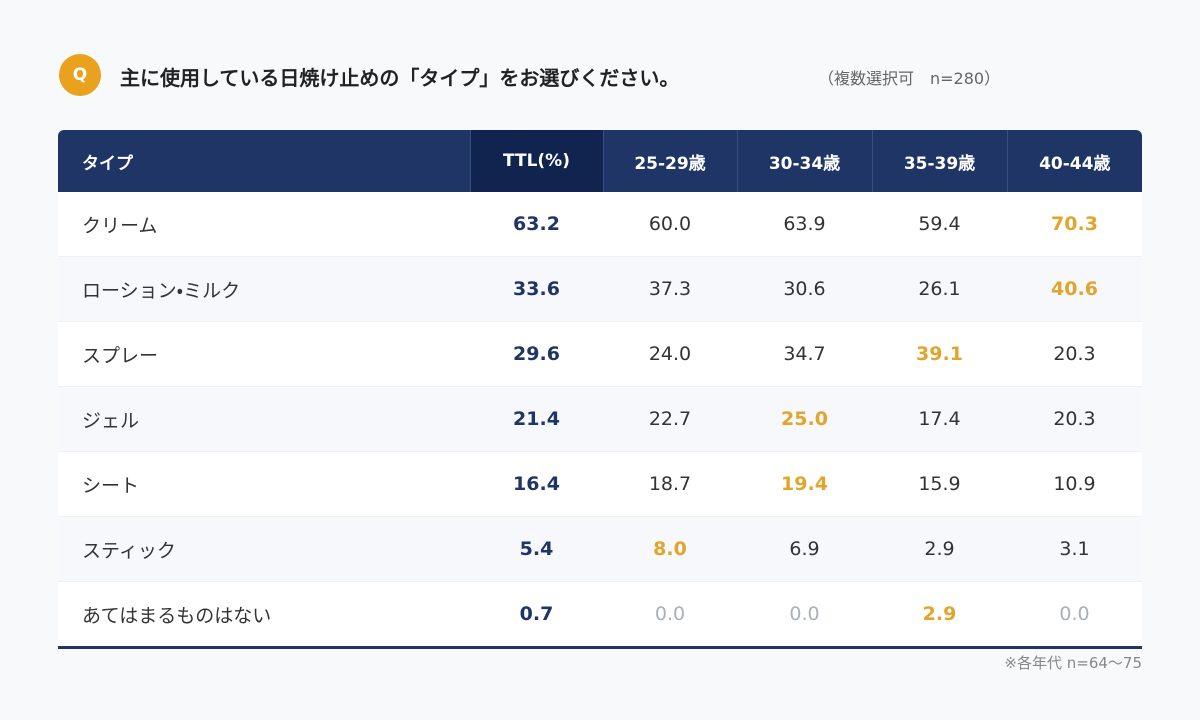 Image resolution: width=1200 pixels, height=720 pixels. I want to click on cell-value: 5.4, so click(536, 549).